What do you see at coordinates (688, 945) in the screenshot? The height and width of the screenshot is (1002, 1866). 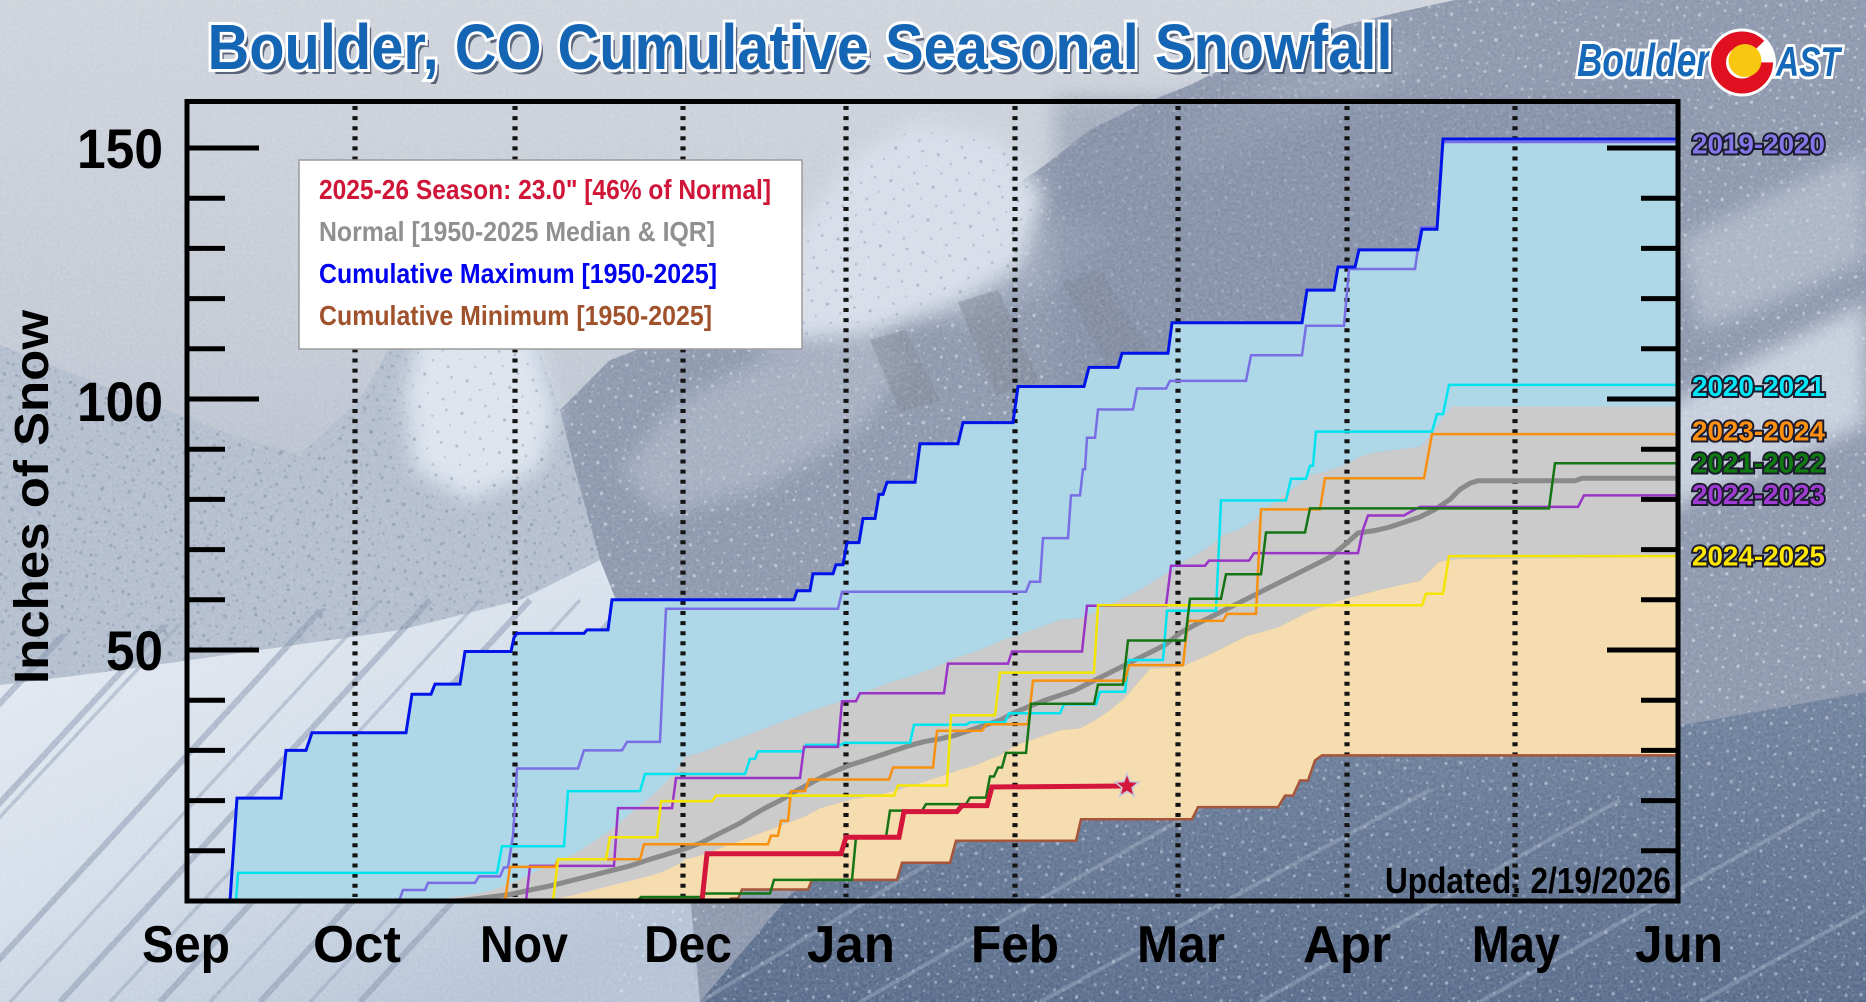 I see `svg-text: Dec` at bounding box center [688, 945].